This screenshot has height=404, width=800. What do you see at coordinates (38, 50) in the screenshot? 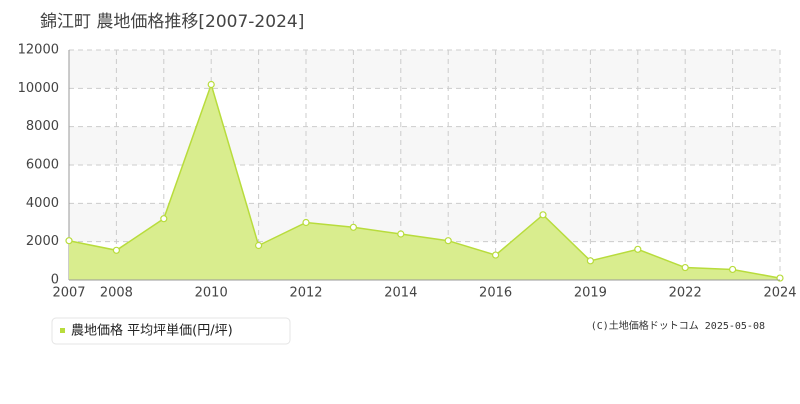
I see `y-tick-label: 12000` at bounding box center [38, 50].